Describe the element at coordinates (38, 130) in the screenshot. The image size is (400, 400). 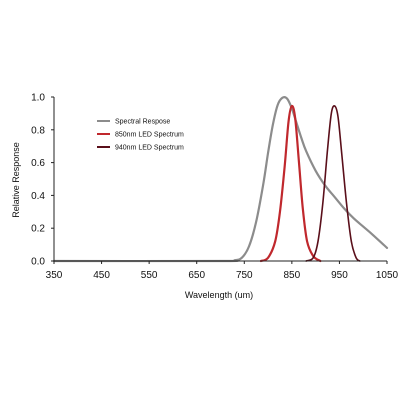
I see `y-tick-label: 0.8` at that location.